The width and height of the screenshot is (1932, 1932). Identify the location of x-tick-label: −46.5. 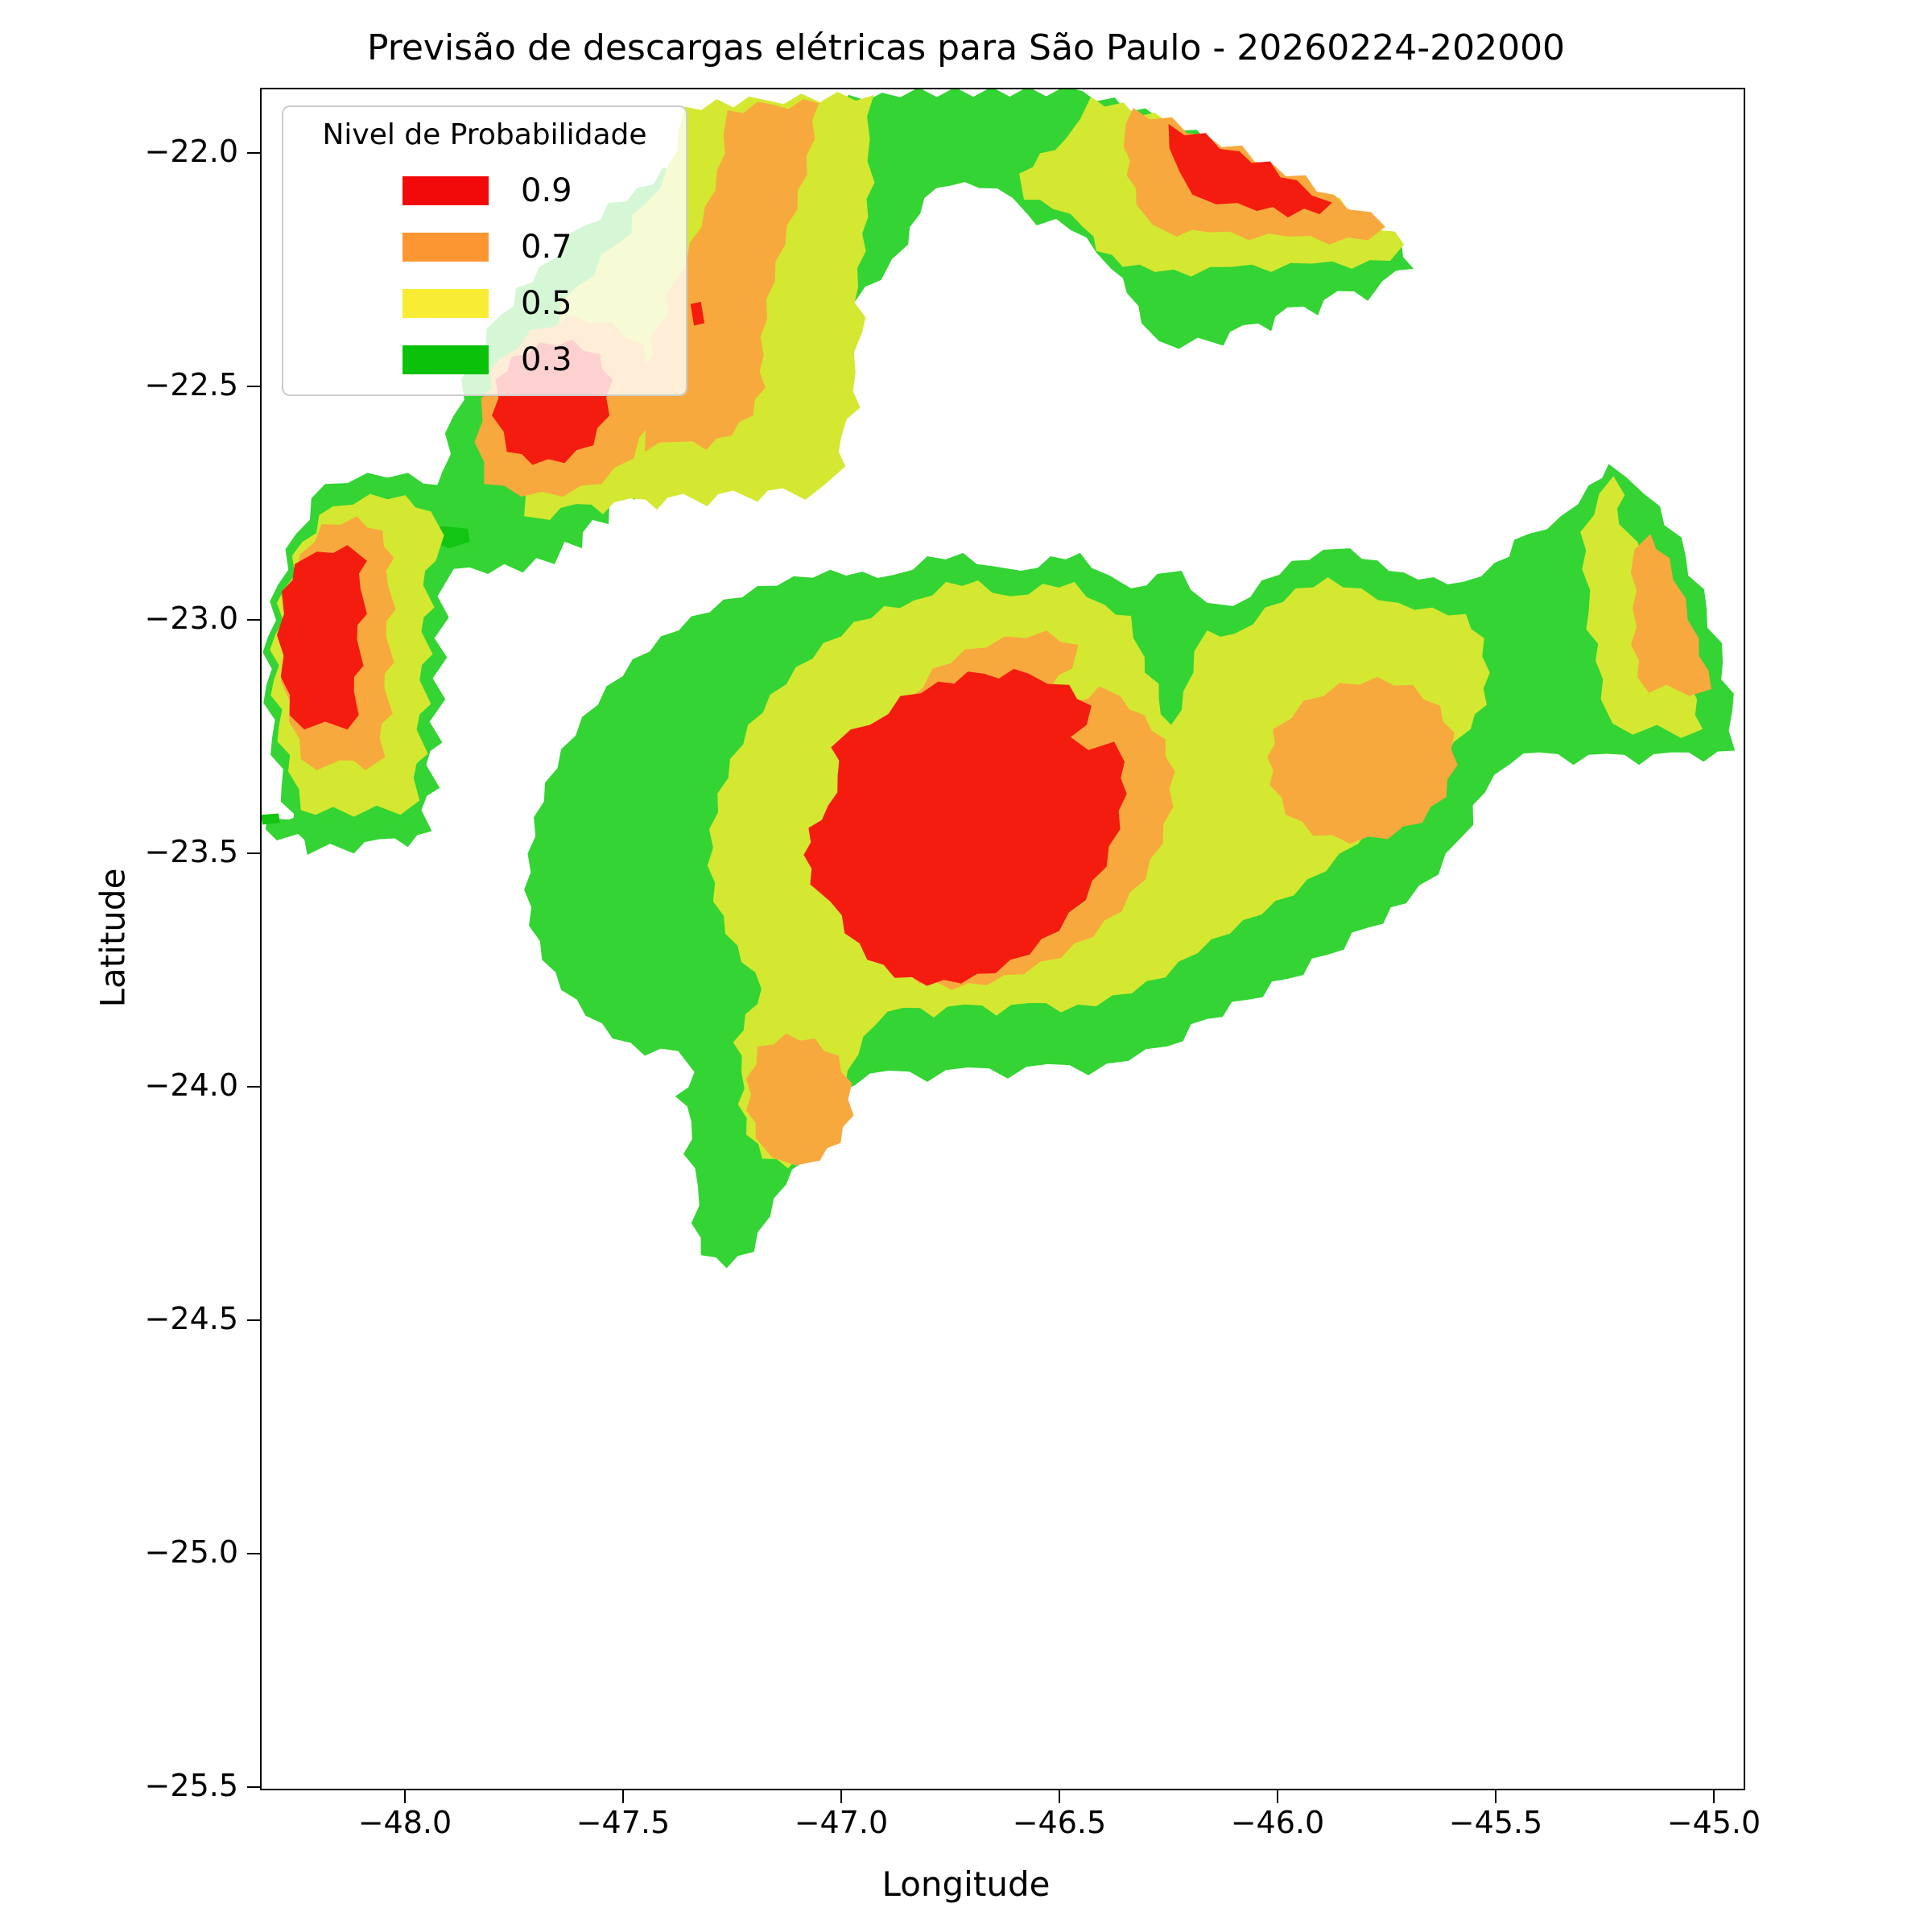
(1059, 1822).